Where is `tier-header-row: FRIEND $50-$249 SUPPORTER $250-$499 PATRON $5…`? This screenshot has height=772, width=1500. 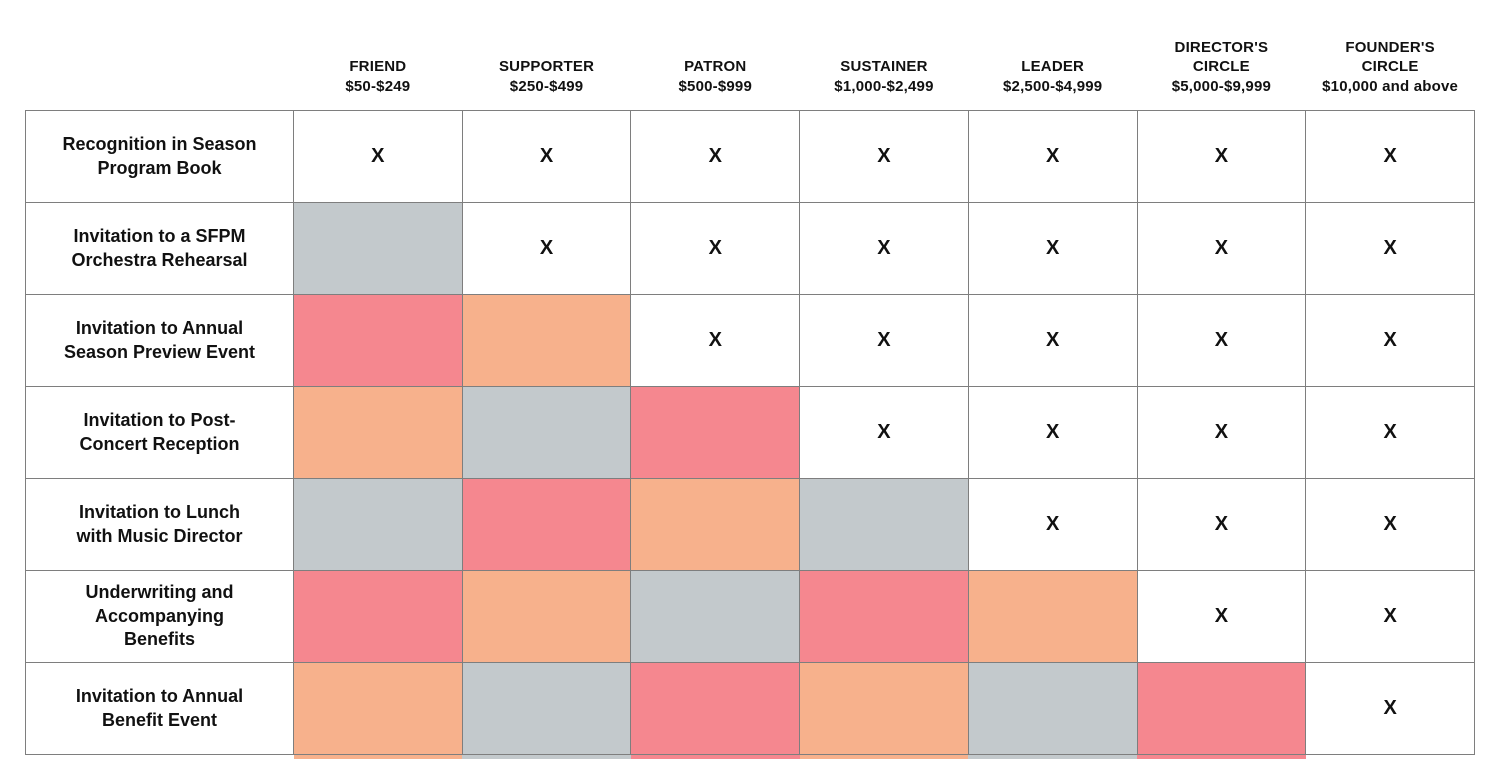
tier-header-row: FRIEND $50-$249 SUPPORTER $250-$499 PATRON $5… is located at coordinates (750, 55).